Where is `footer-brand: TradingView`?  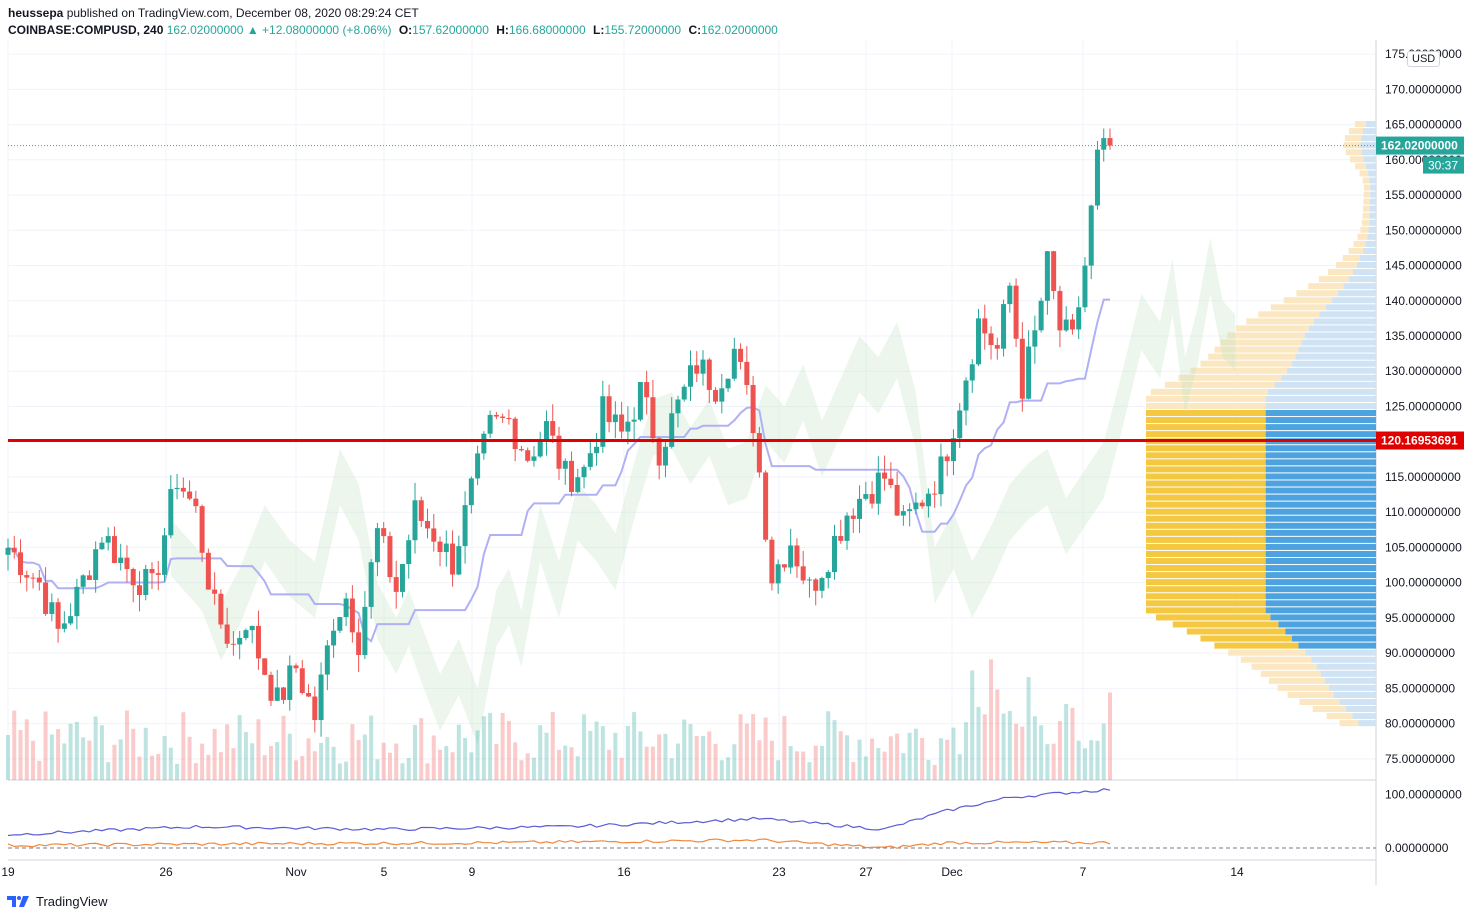 footer-brand: TradingView is located at coordinates (57, 901).